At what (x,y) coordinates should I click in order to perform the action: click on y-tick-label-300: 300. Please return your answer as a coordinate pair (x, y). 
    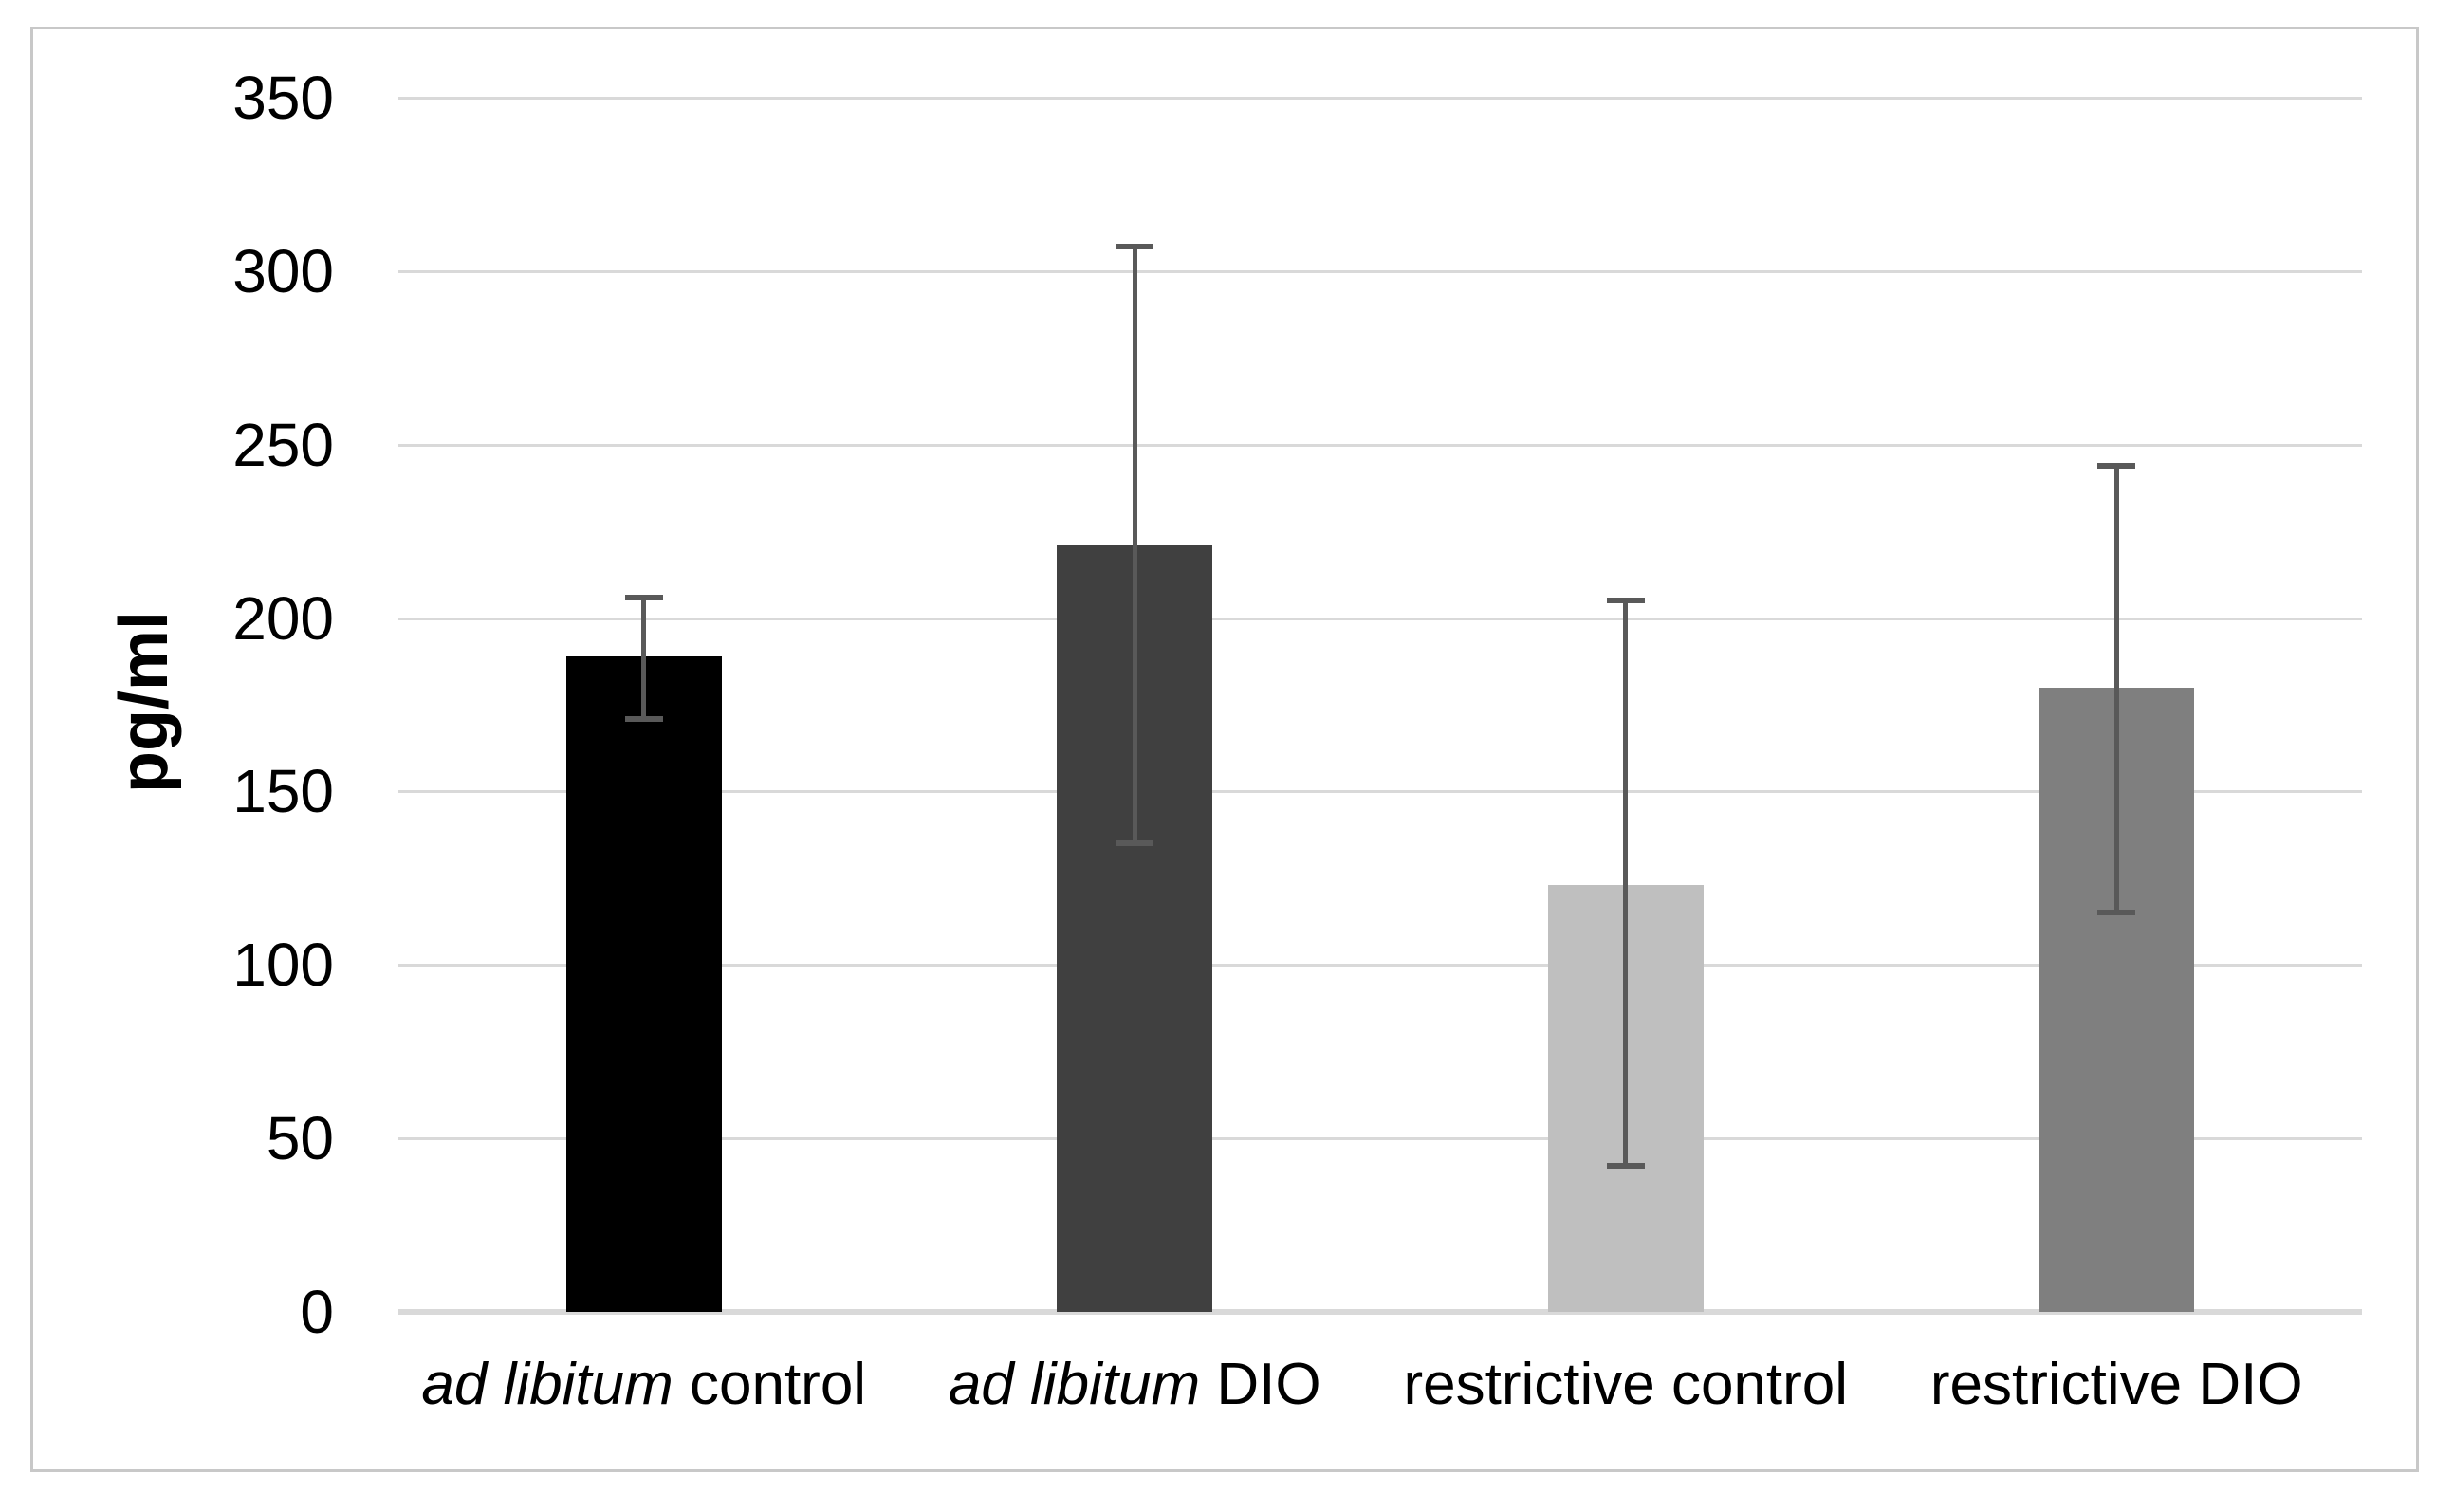
    Looking at the image, I should click on (283, 270).